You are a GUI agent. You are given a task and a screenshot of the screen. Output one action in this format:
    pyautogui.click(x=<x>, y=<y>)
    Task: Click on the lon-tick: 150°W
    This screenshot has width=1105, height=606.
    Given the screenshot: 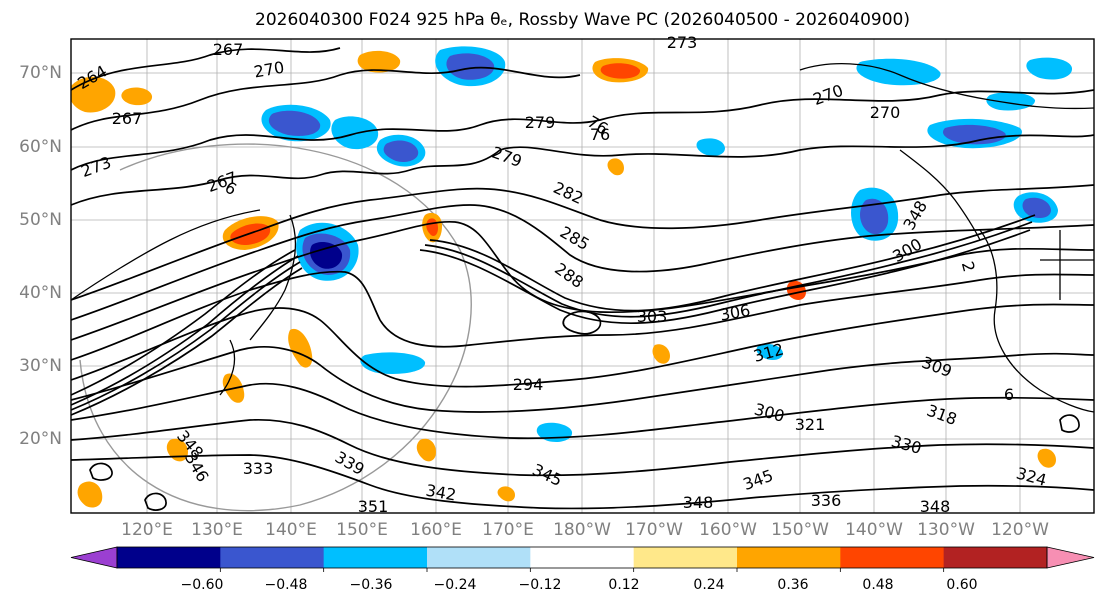 What is the action you would take?
    pyautogui.click(x=800, y=530)
    